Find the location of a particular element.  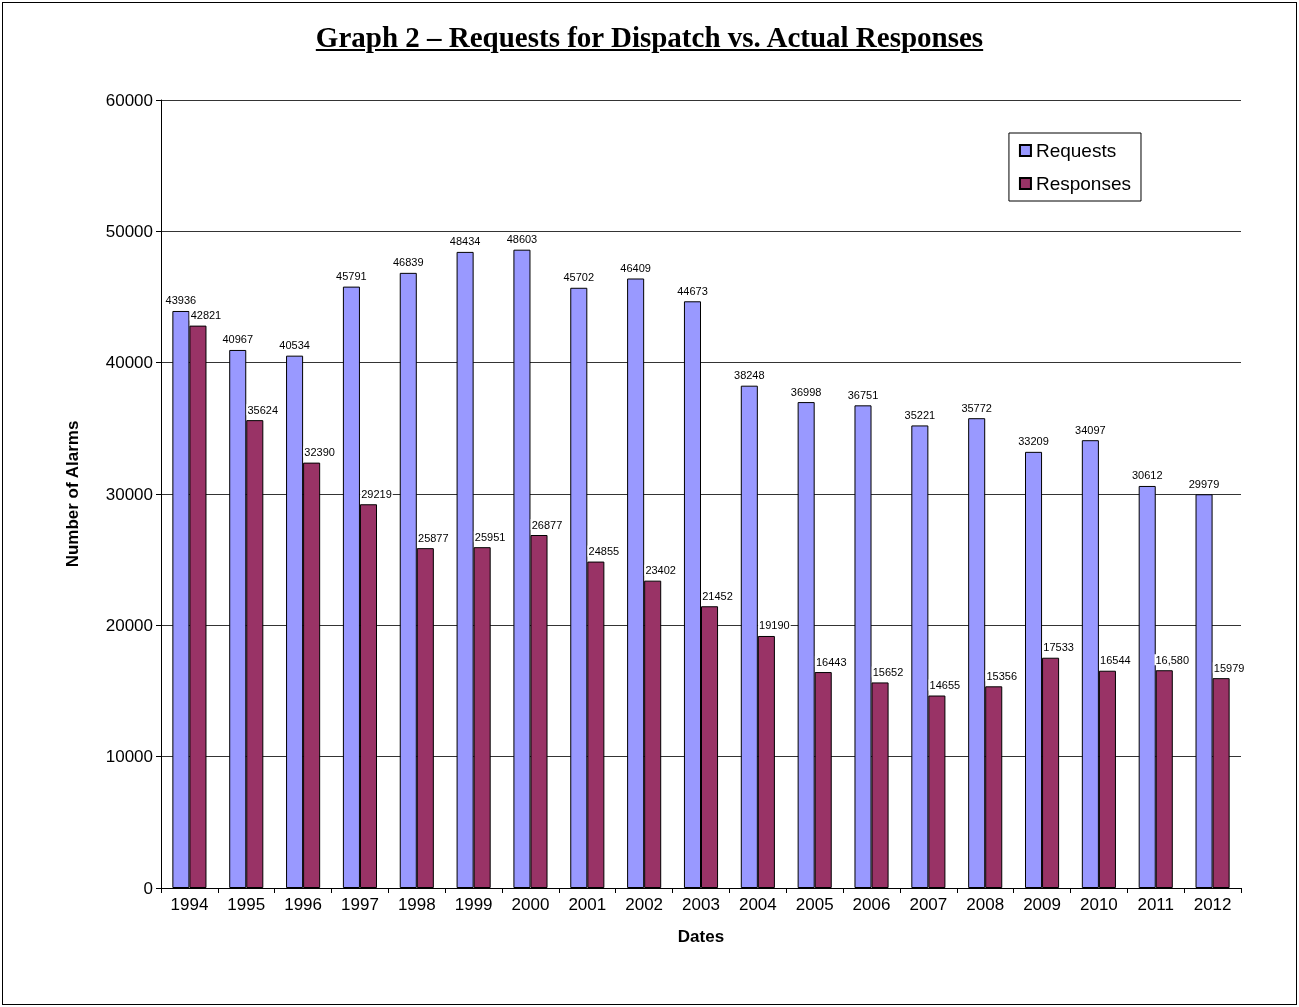

data-label: 36998 is located at coordinates (806, 391).